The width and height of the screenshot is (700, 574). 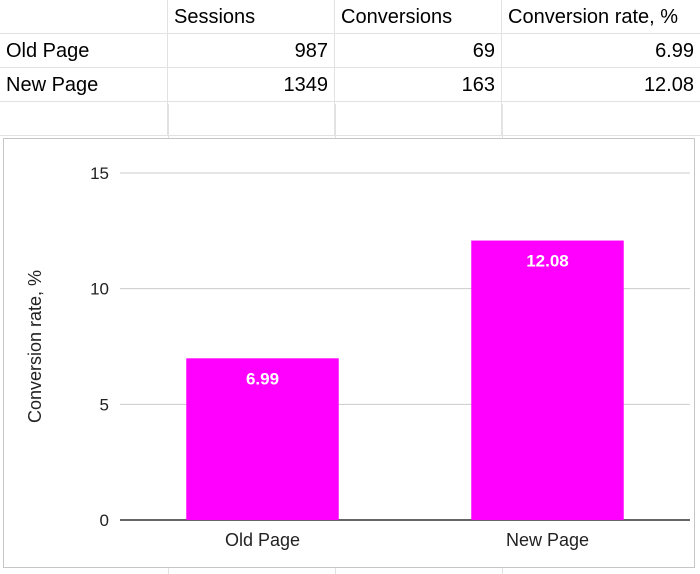 I want to click on header-cell-sessions: Sessions, so click(x=251, y=17).